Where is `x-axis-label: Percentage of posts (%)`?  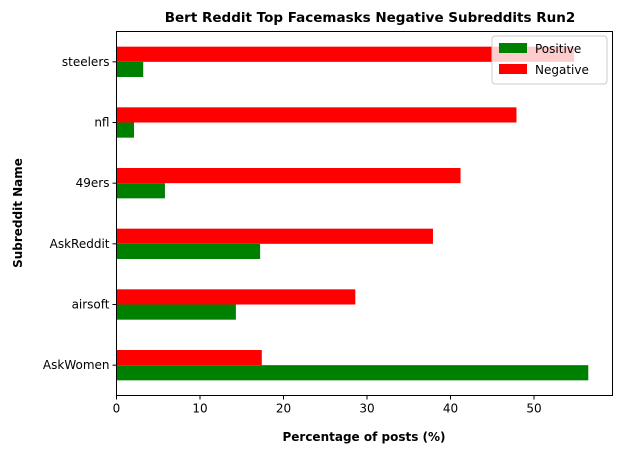 x-axis-label: Percentage of posts (%) is located at coordinates (363, 437).